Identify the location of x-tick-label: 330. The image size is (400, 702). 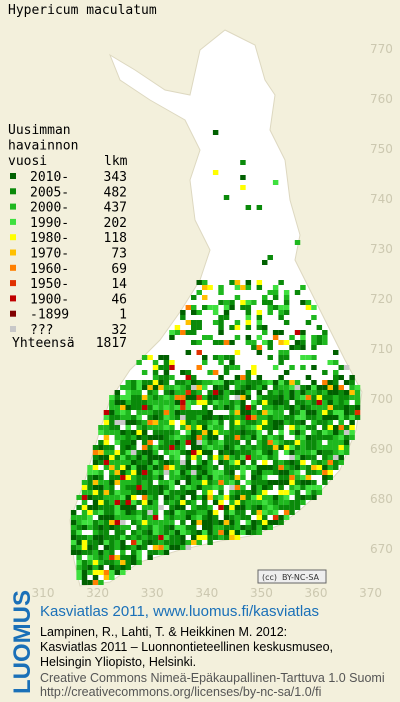
(152, 593).